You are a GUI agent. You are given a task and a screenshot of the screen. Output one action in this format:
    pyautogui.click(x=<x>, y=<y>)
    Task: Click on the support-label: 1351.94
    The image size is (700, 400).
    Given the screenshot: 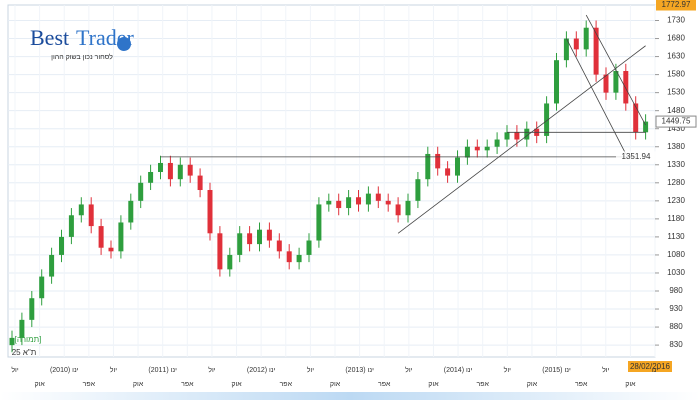 What is the action you would take?
    pyautogui.click(x=636, y=156)
    